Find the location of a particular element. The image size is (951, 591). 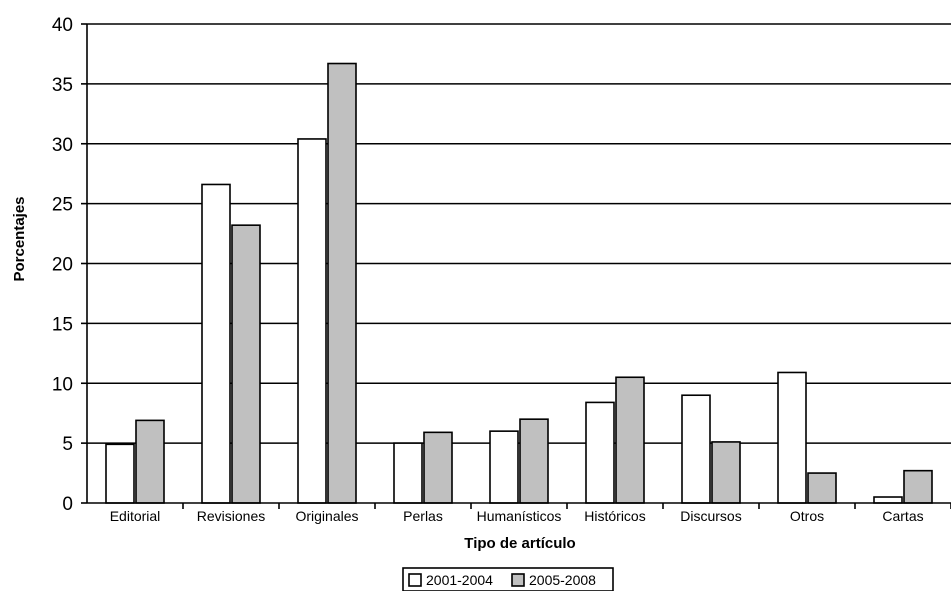

x-axis-title: Tipo de artículo is located at coordinates (519, 543).